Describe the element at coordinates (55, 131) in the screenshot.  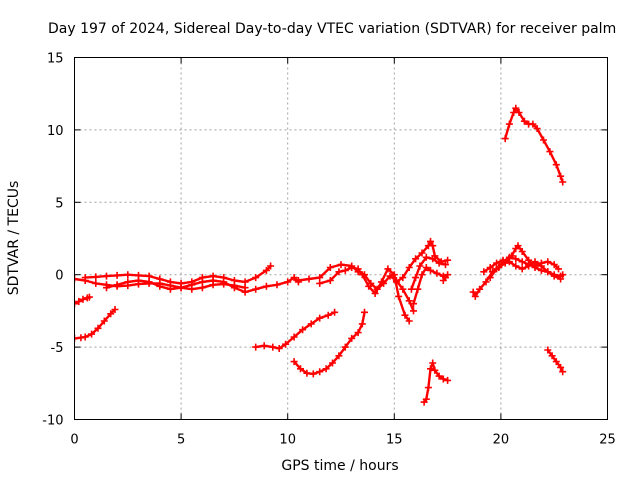
I see `y-tick-label: 10` at that location.